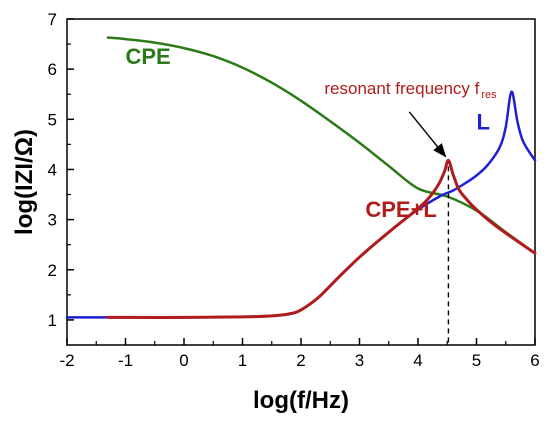 The width and height of the screenshot is (550, 421). I want to click on x-tick-label: 0, so click(183, 360).